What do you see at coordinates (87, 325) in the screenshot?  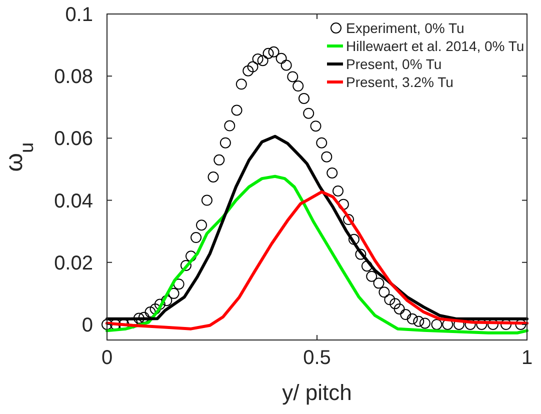 I see `y-tick-label: 0` at bounding box center [87, 325].